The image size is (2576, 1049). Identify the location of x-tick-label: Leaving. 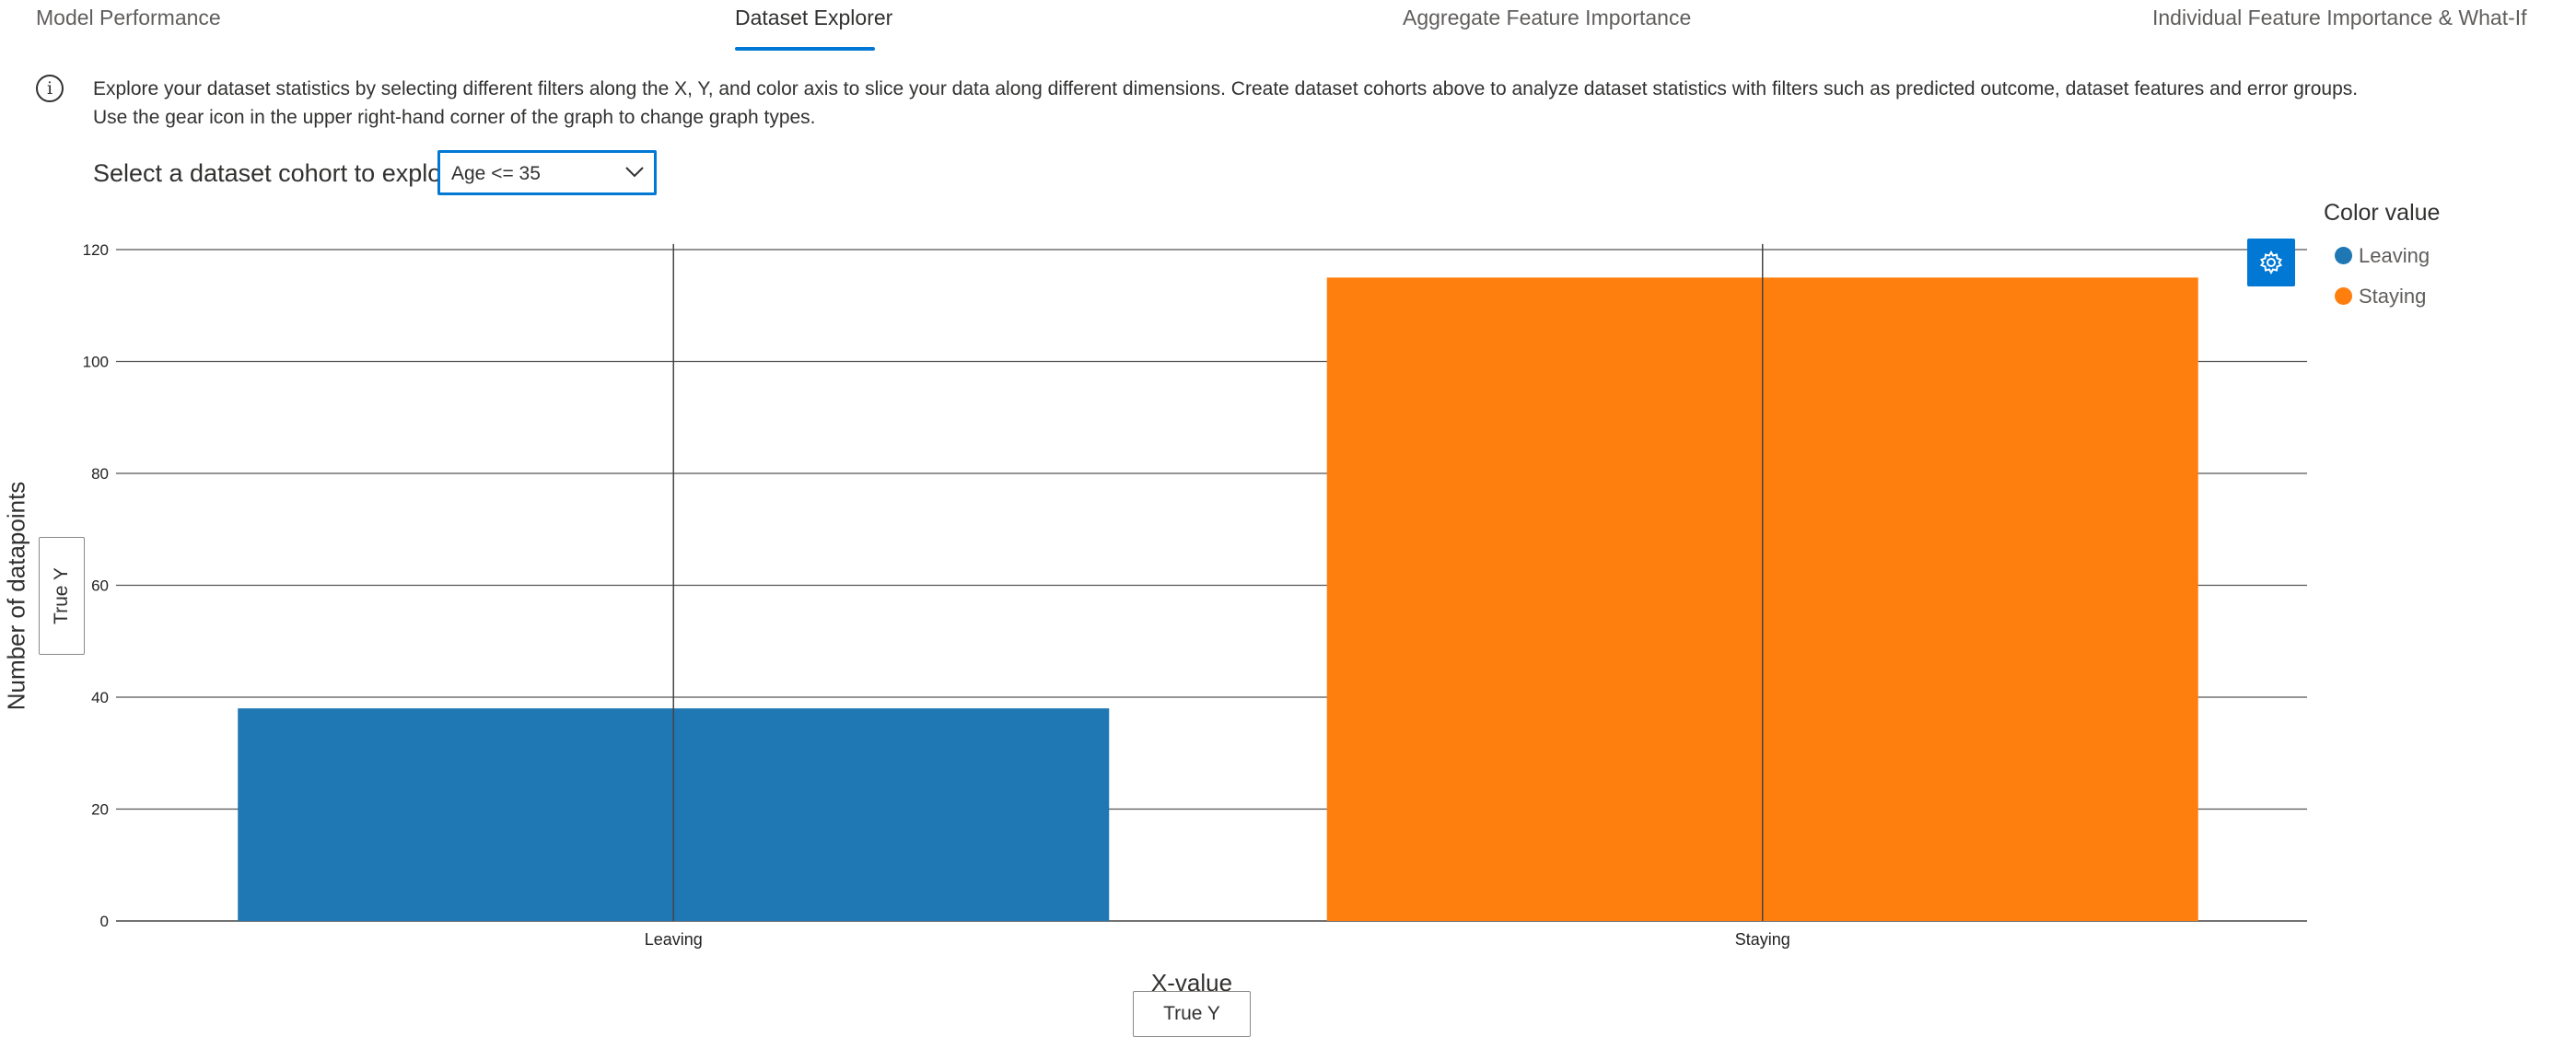
(674, 939).